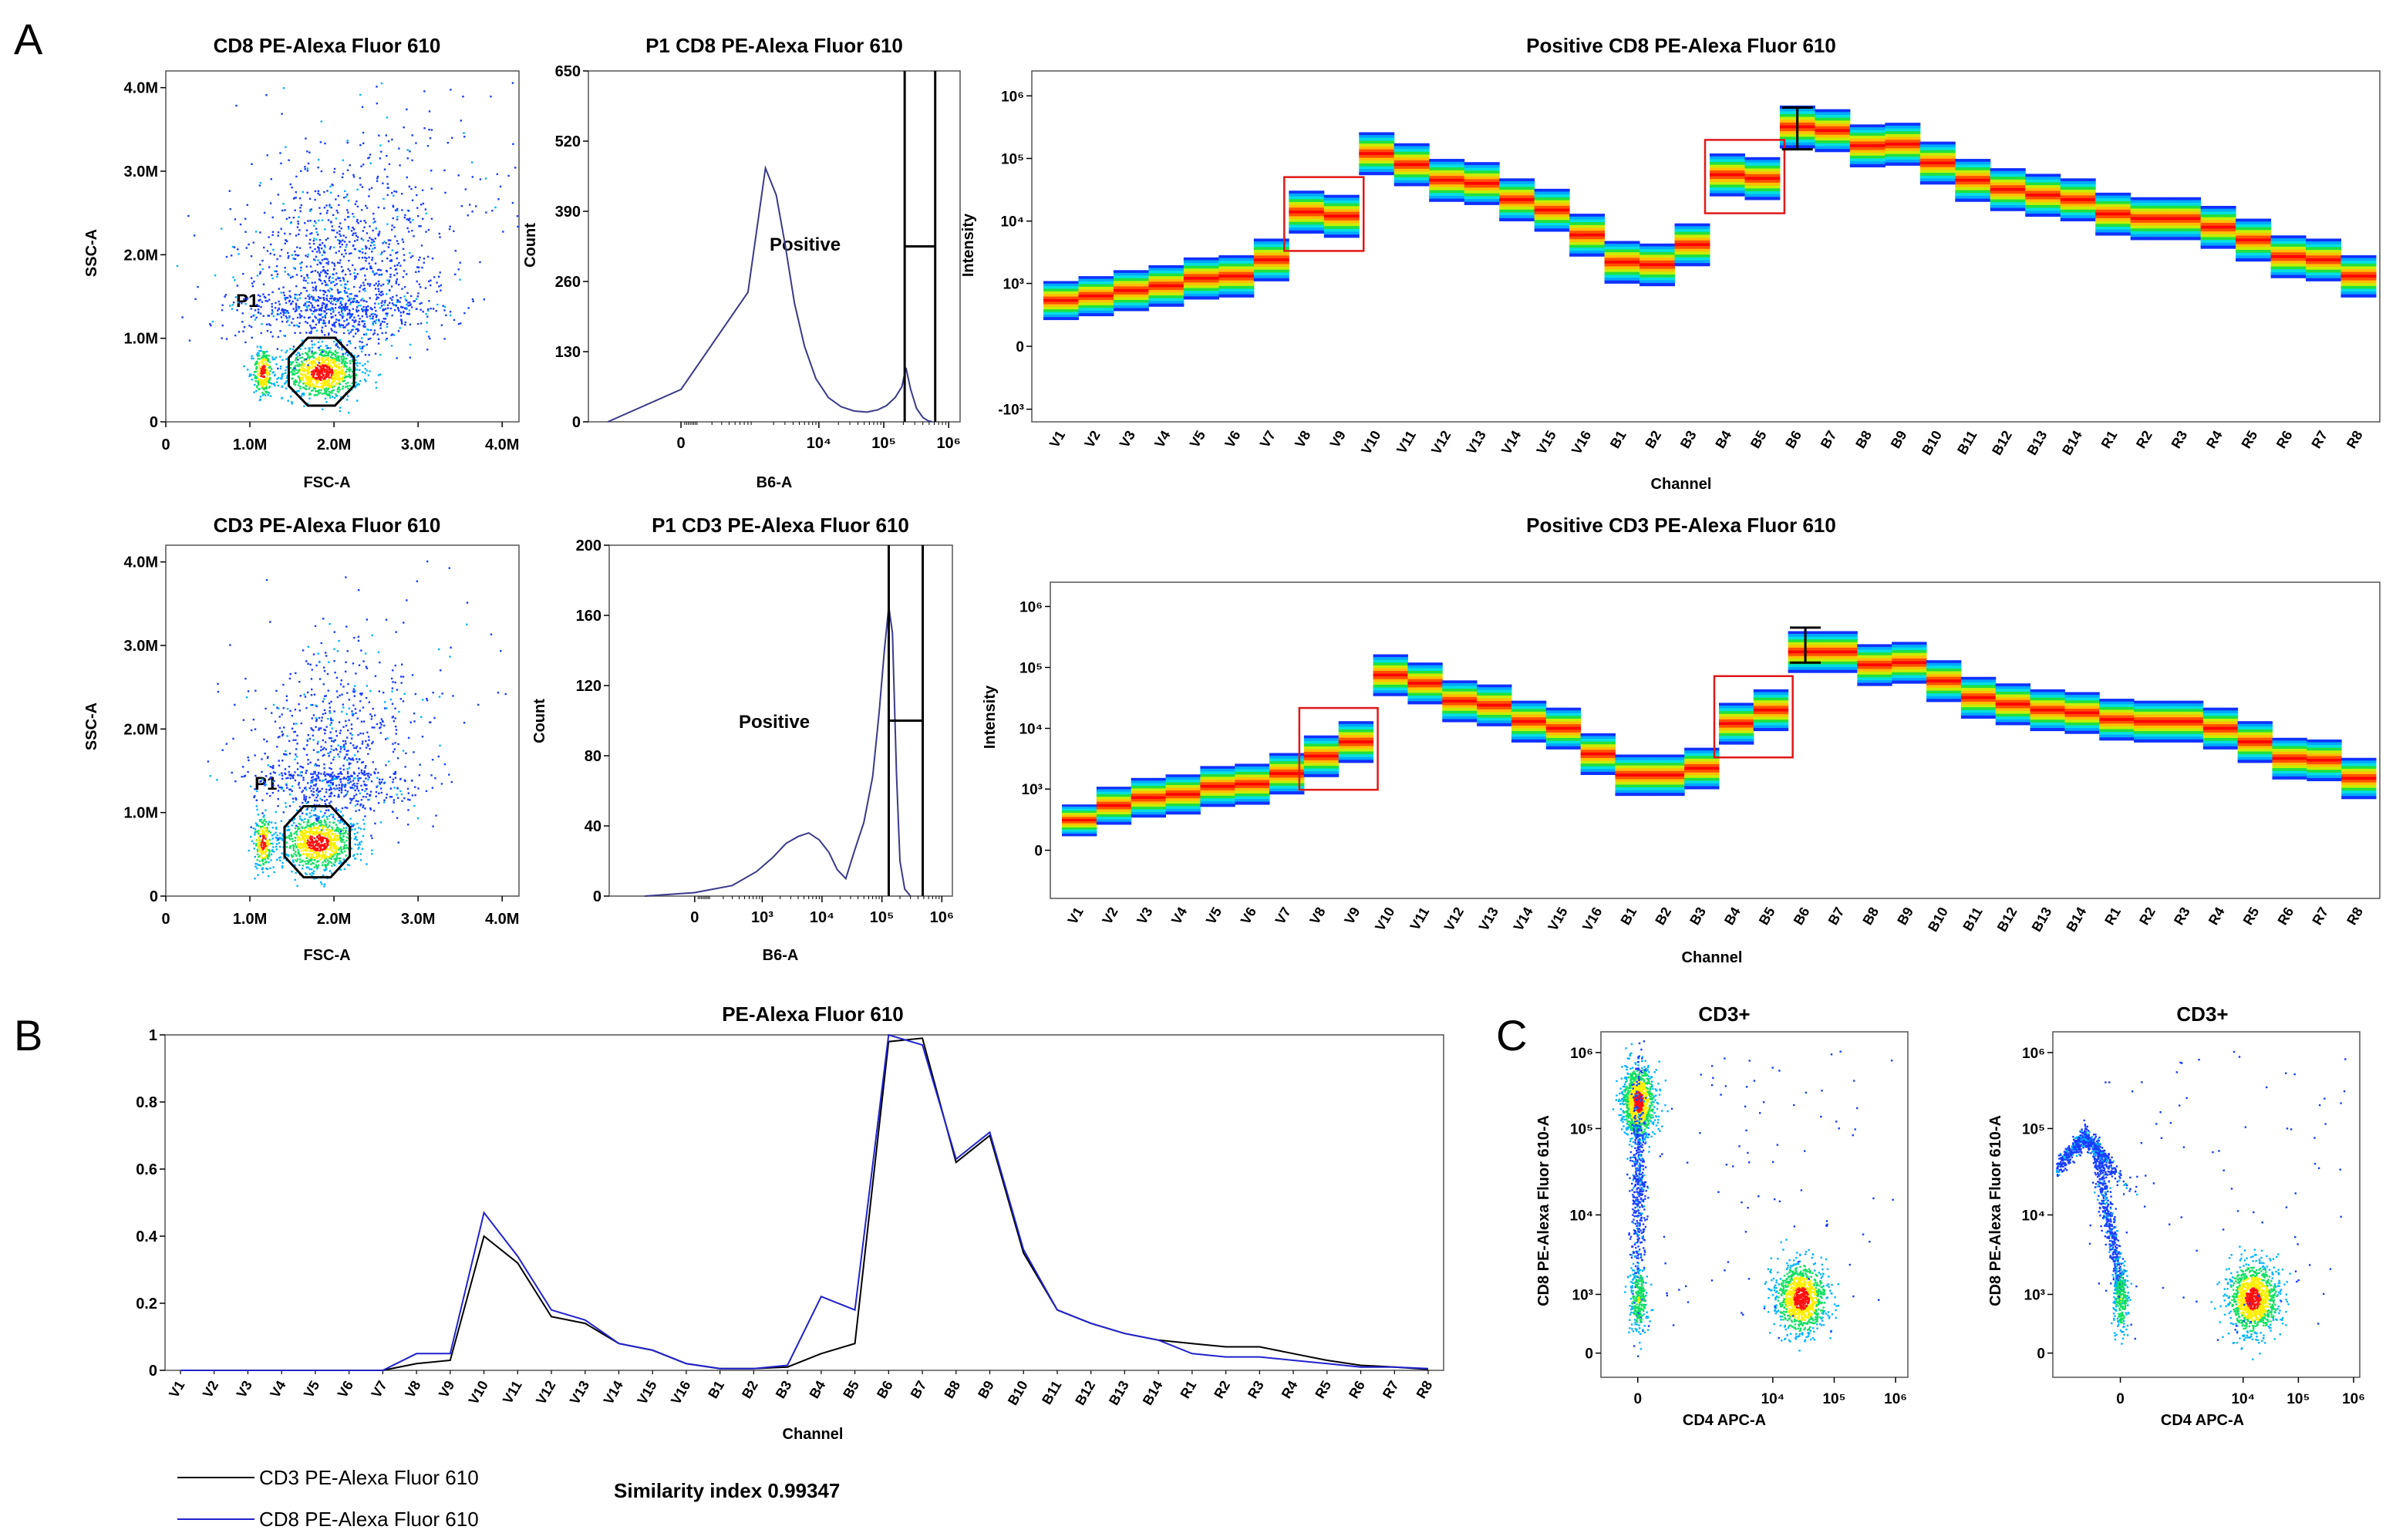 This screenshot has width=2396, height=1540. What do you see at coordinates (1899, 439) in the screenshot?
I see `channel-label-B9: B9` at bounding box center [1899, 439].